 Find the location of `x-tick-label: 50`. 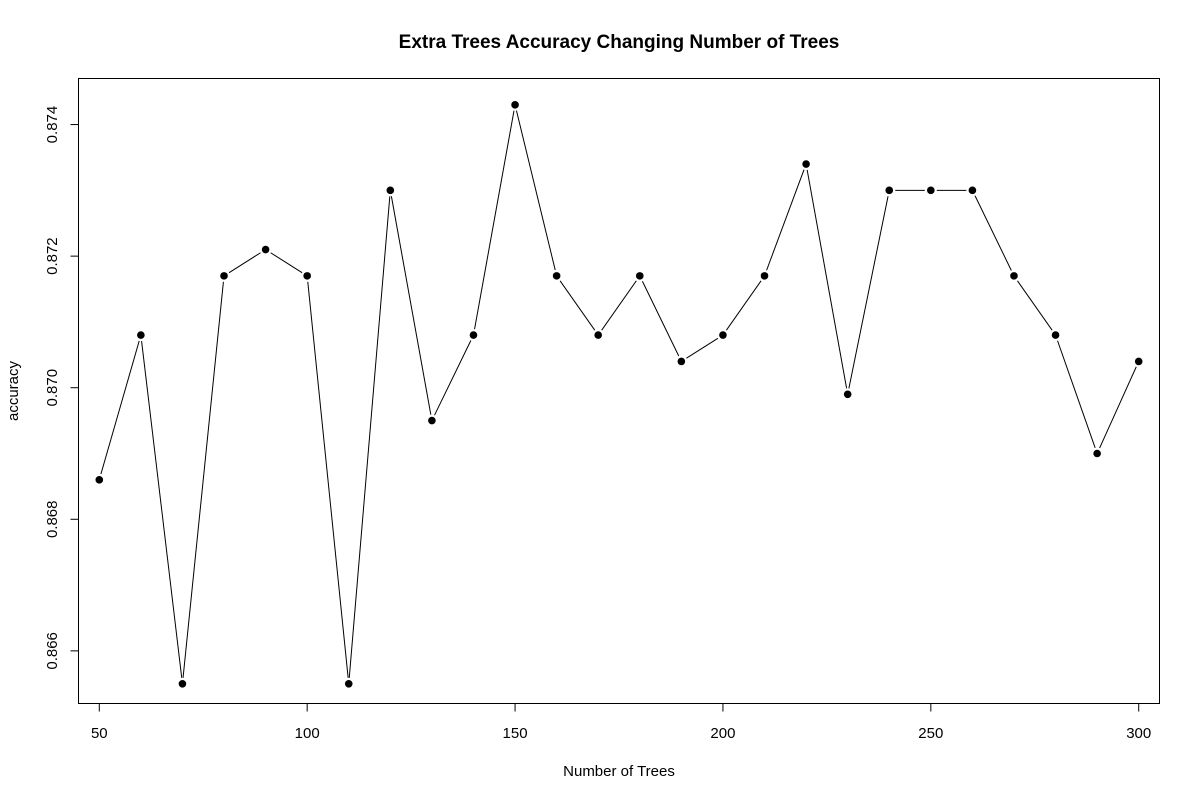

x-tick-label: 50 is located at coordinates (99, 733).